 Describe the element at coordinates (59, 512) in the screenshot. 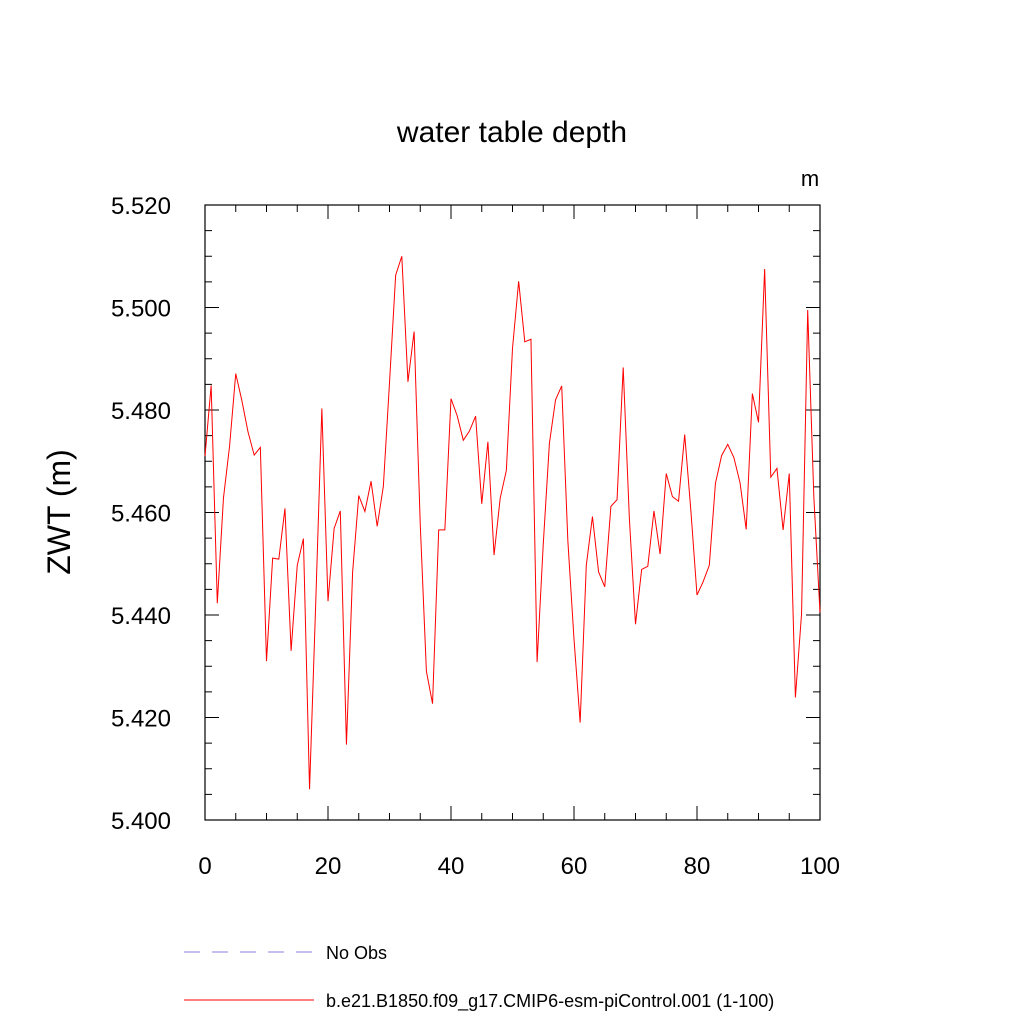

I see `y-axis-label: ZWT (m)` at that location.